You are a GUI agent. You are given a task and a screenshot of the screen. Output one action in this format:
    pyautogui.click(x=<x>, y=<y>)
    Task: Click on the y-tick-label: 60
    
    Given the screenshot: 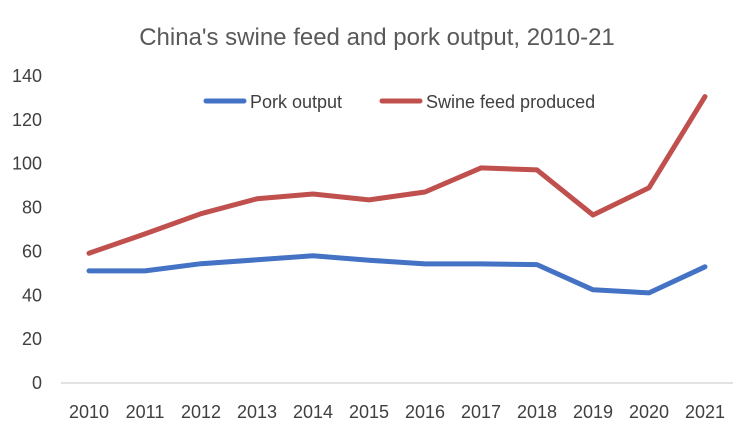 What is the action you would take?
    pyautogui.click(x=32, y=251)
    